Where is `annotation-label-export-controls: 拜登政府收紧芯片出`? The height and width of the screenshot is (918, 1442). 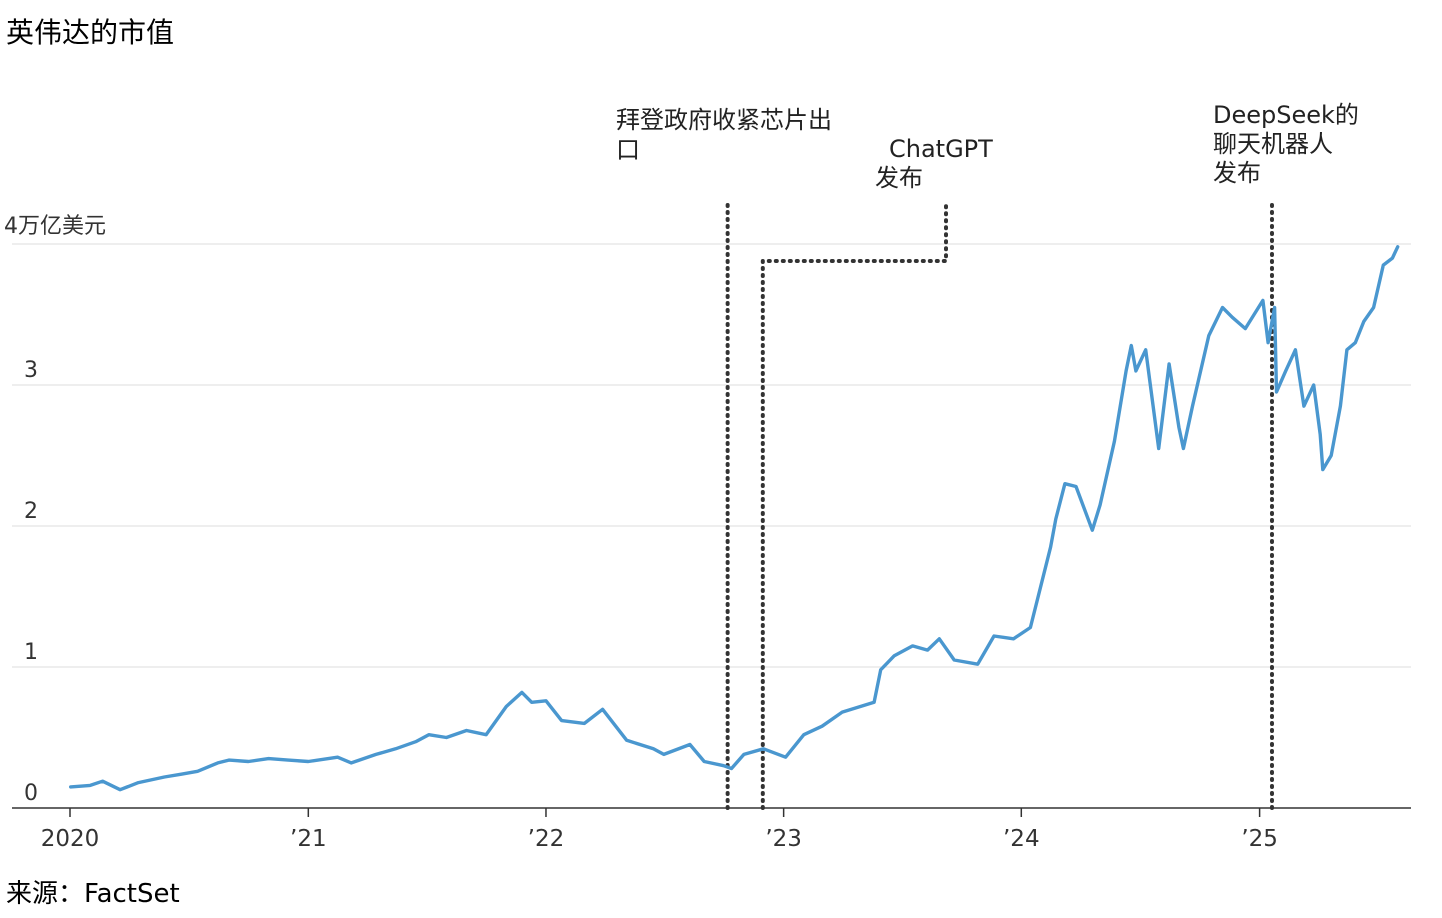 annotation-label-export-controls: 拜登政府收紧芯片出 is located at coordinates (724, 120).